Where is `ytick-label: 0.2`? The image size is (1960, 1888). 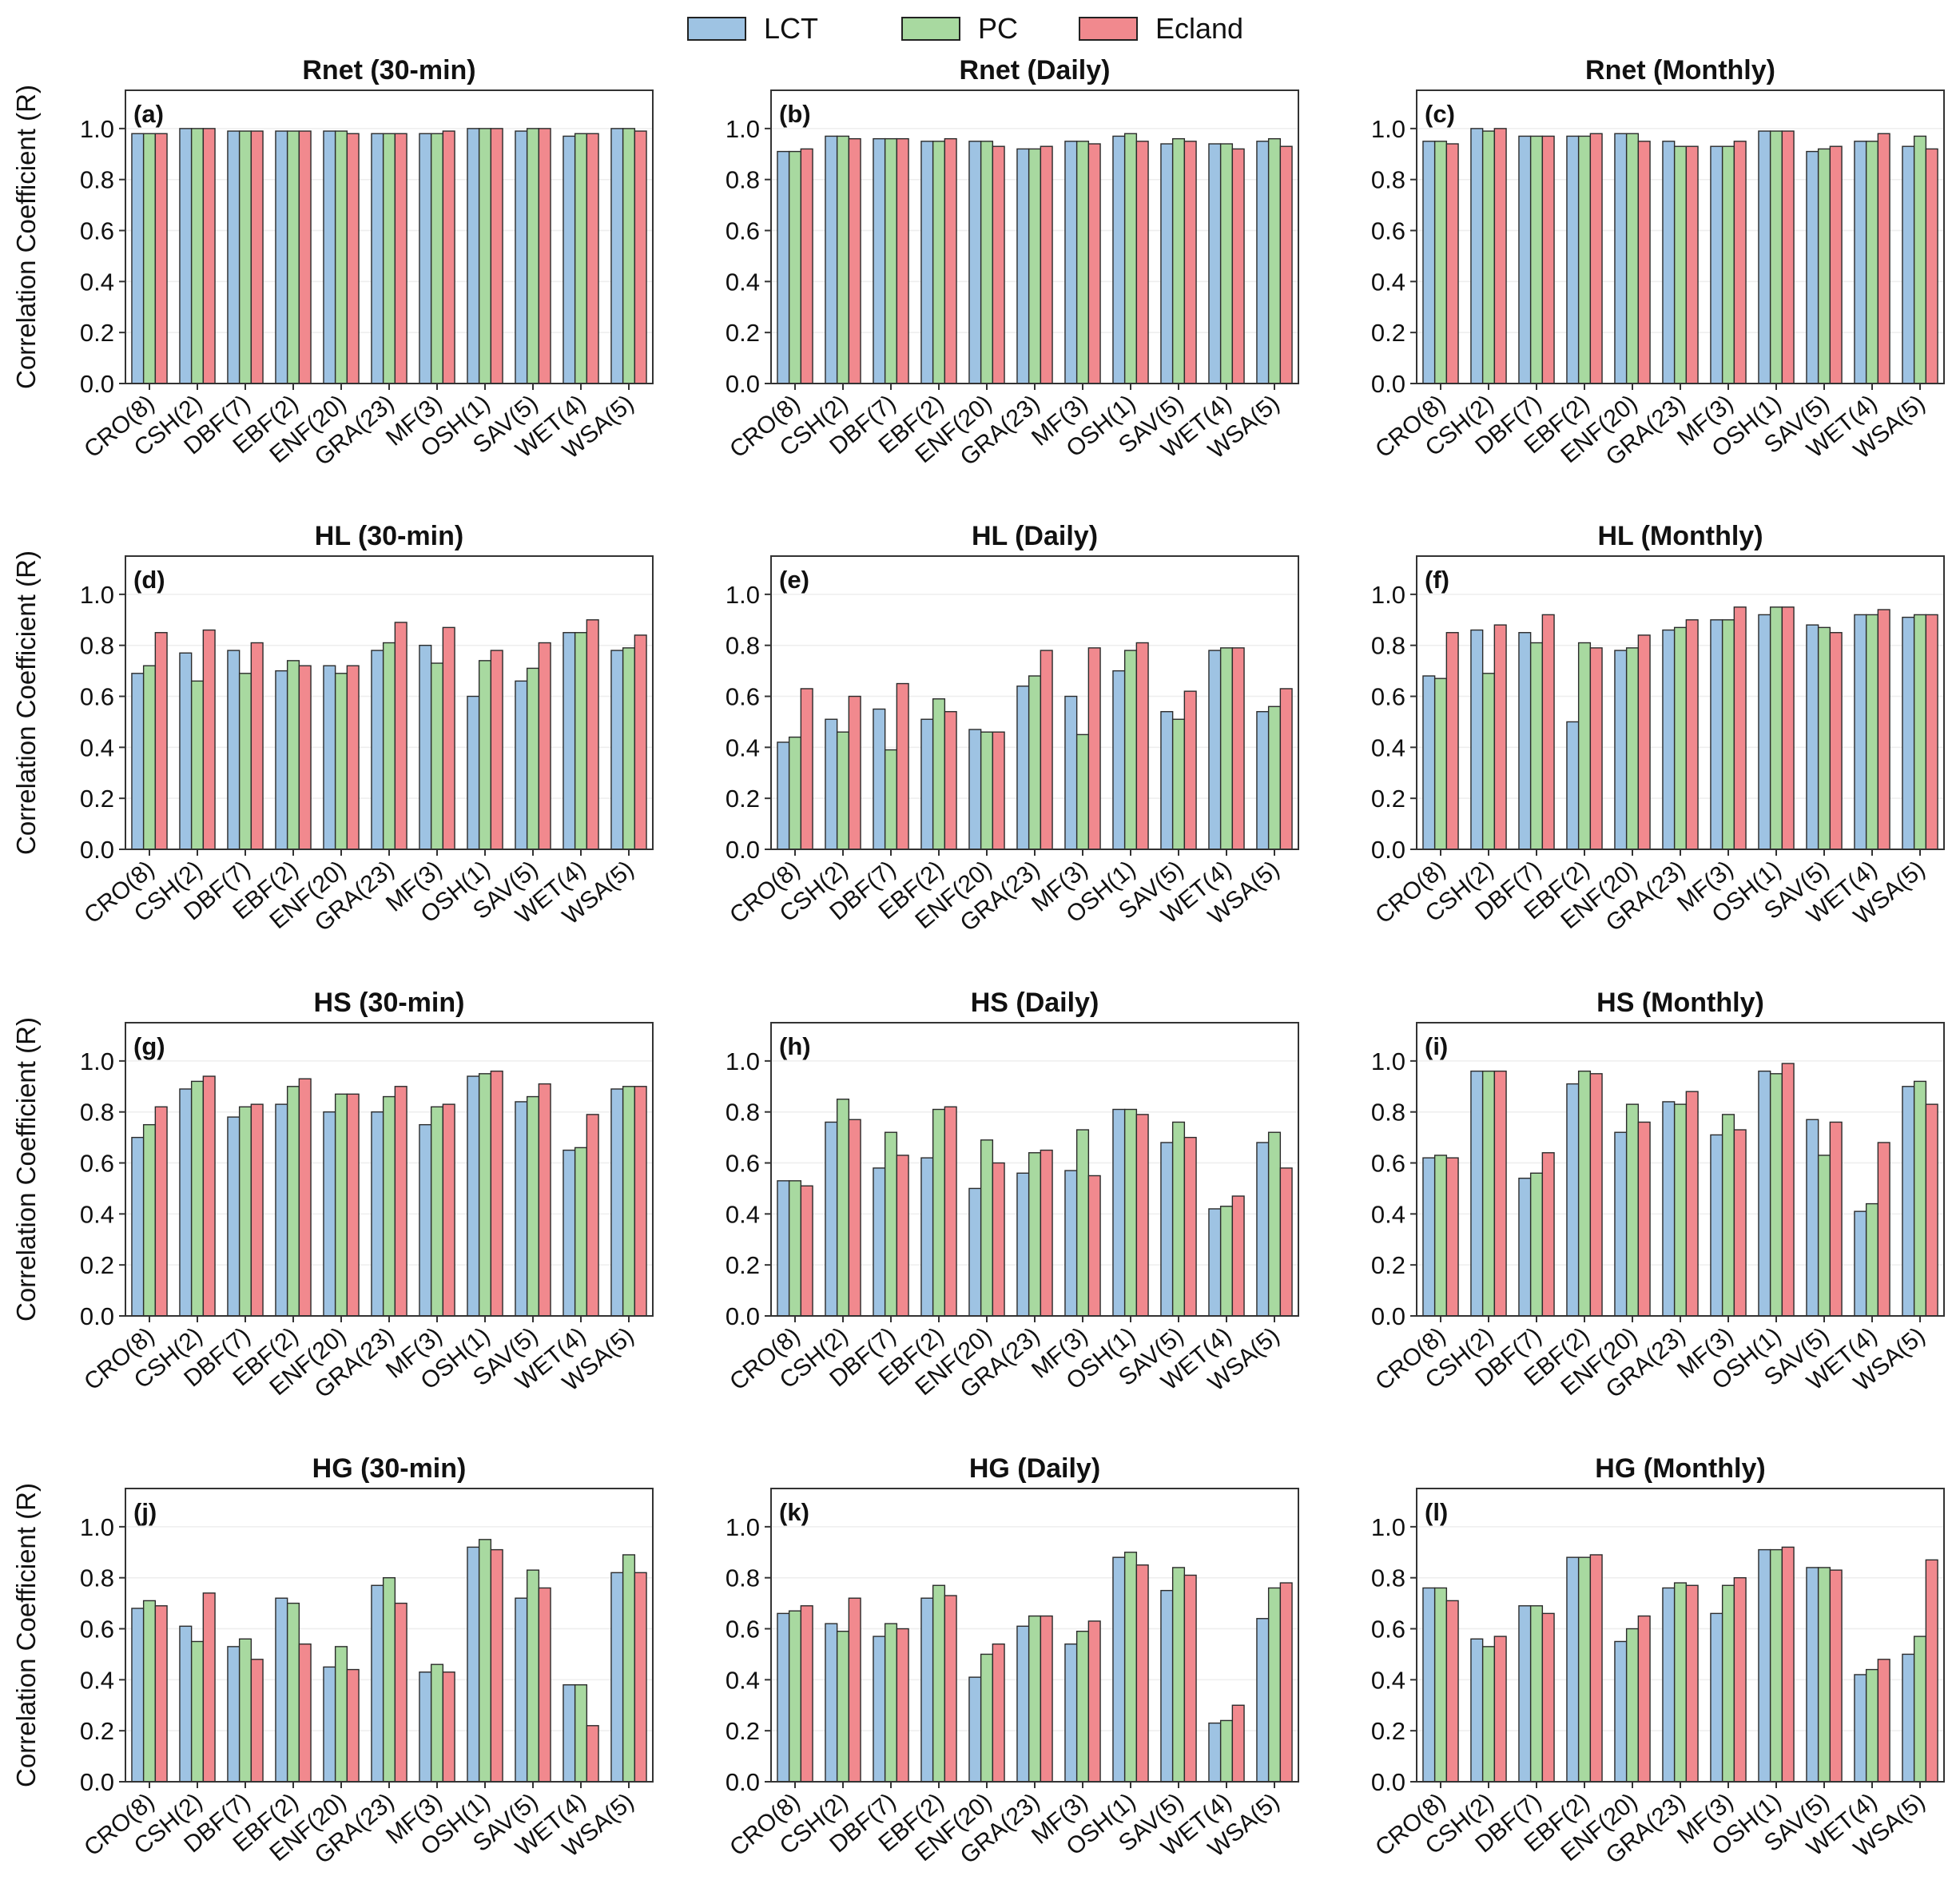 ytick-label: 0.2 is located at coordinates (97, 799).